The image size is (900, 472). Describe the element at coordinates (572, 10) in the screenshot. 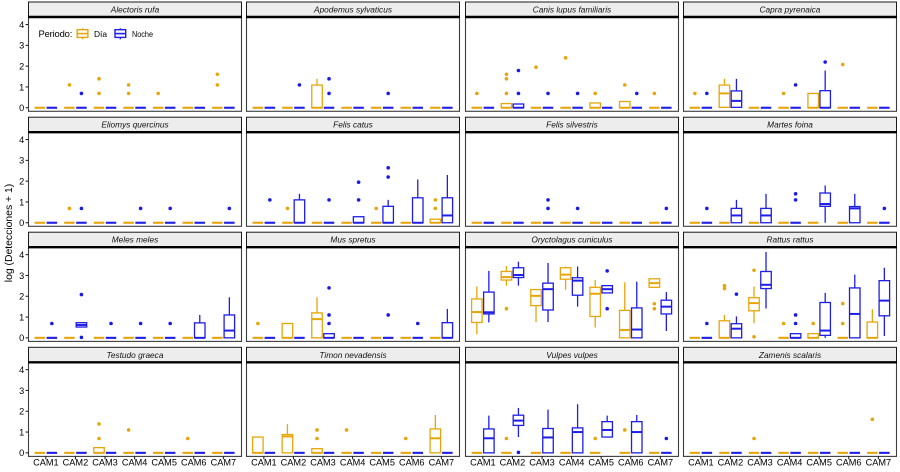

I see `svg-text: Canis lupus familiaris` at that location.